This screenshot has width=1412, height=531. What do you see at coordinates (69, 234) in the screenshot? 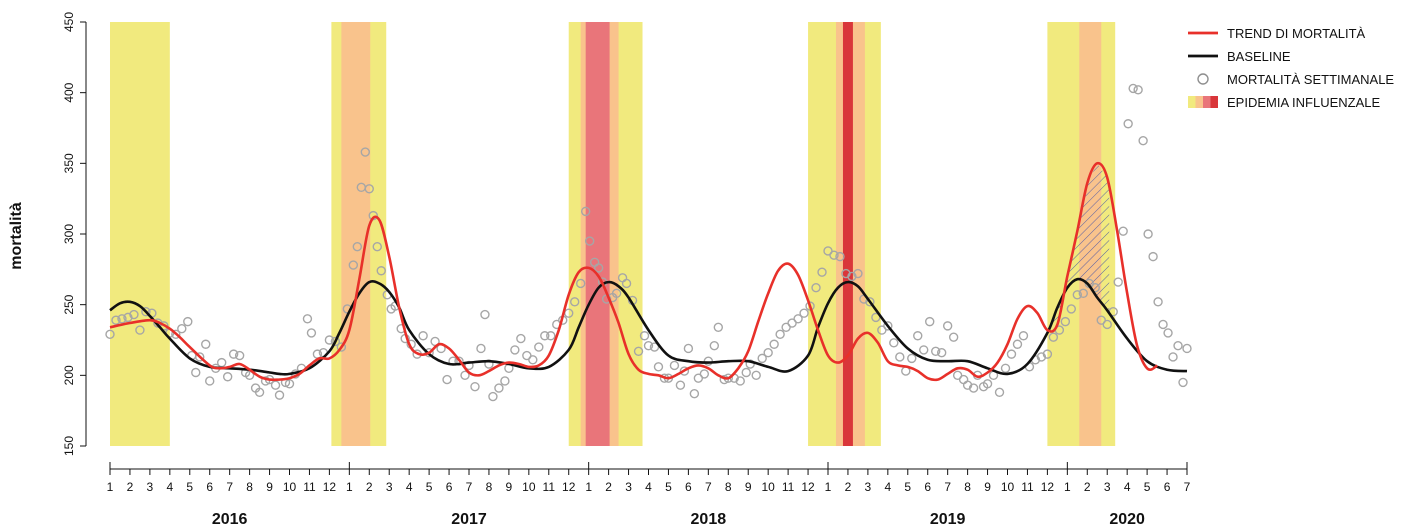
I see `y-tick-label: 300` at bounding box center [69, 234].